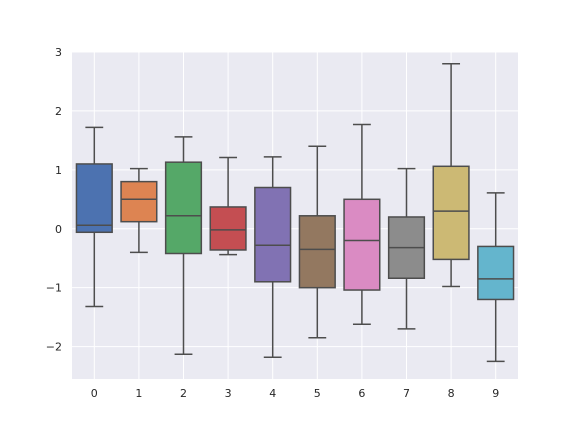  Describe the element at coordinates (58, 111) in the screenshot. I see `y-tick-label: 2` at that location.